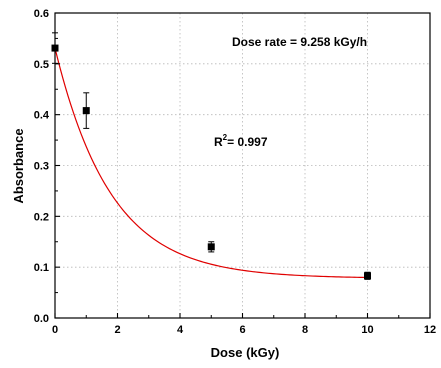  What do you see at coordinates (41, 217) in the screenshot?
I see `y-tick-label: 0.2` at bounding box center [41, 217].